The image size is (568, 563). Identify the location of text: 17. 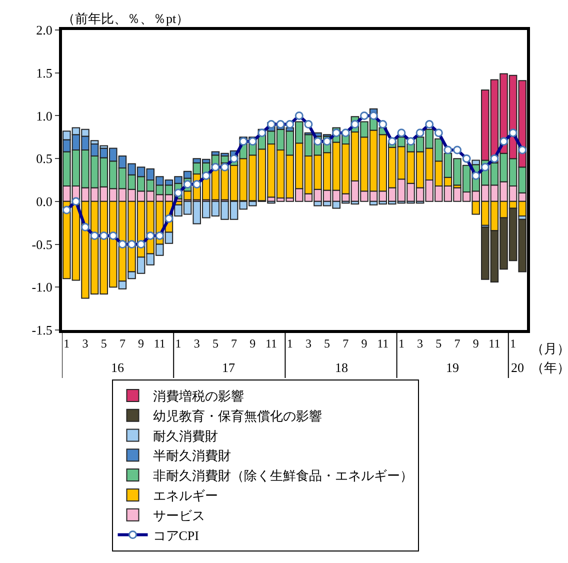
(229, 367).